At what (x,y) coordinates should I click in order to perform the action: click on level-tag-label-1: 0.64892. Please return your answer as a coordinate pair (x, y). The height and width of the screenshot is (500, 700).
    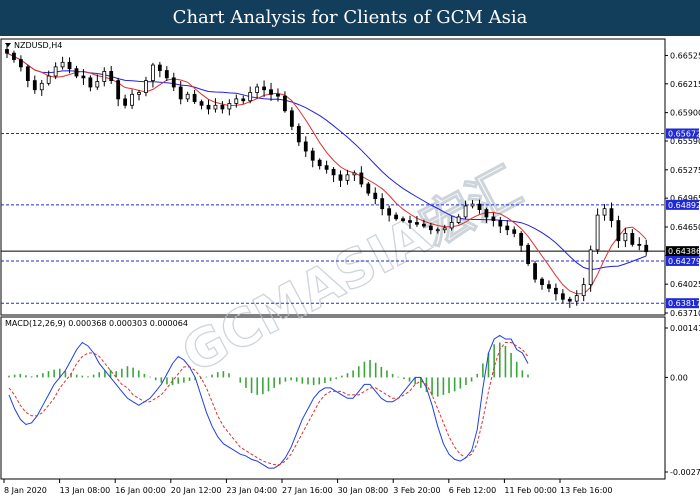
    Looking at the image, I should click on (684, 205).